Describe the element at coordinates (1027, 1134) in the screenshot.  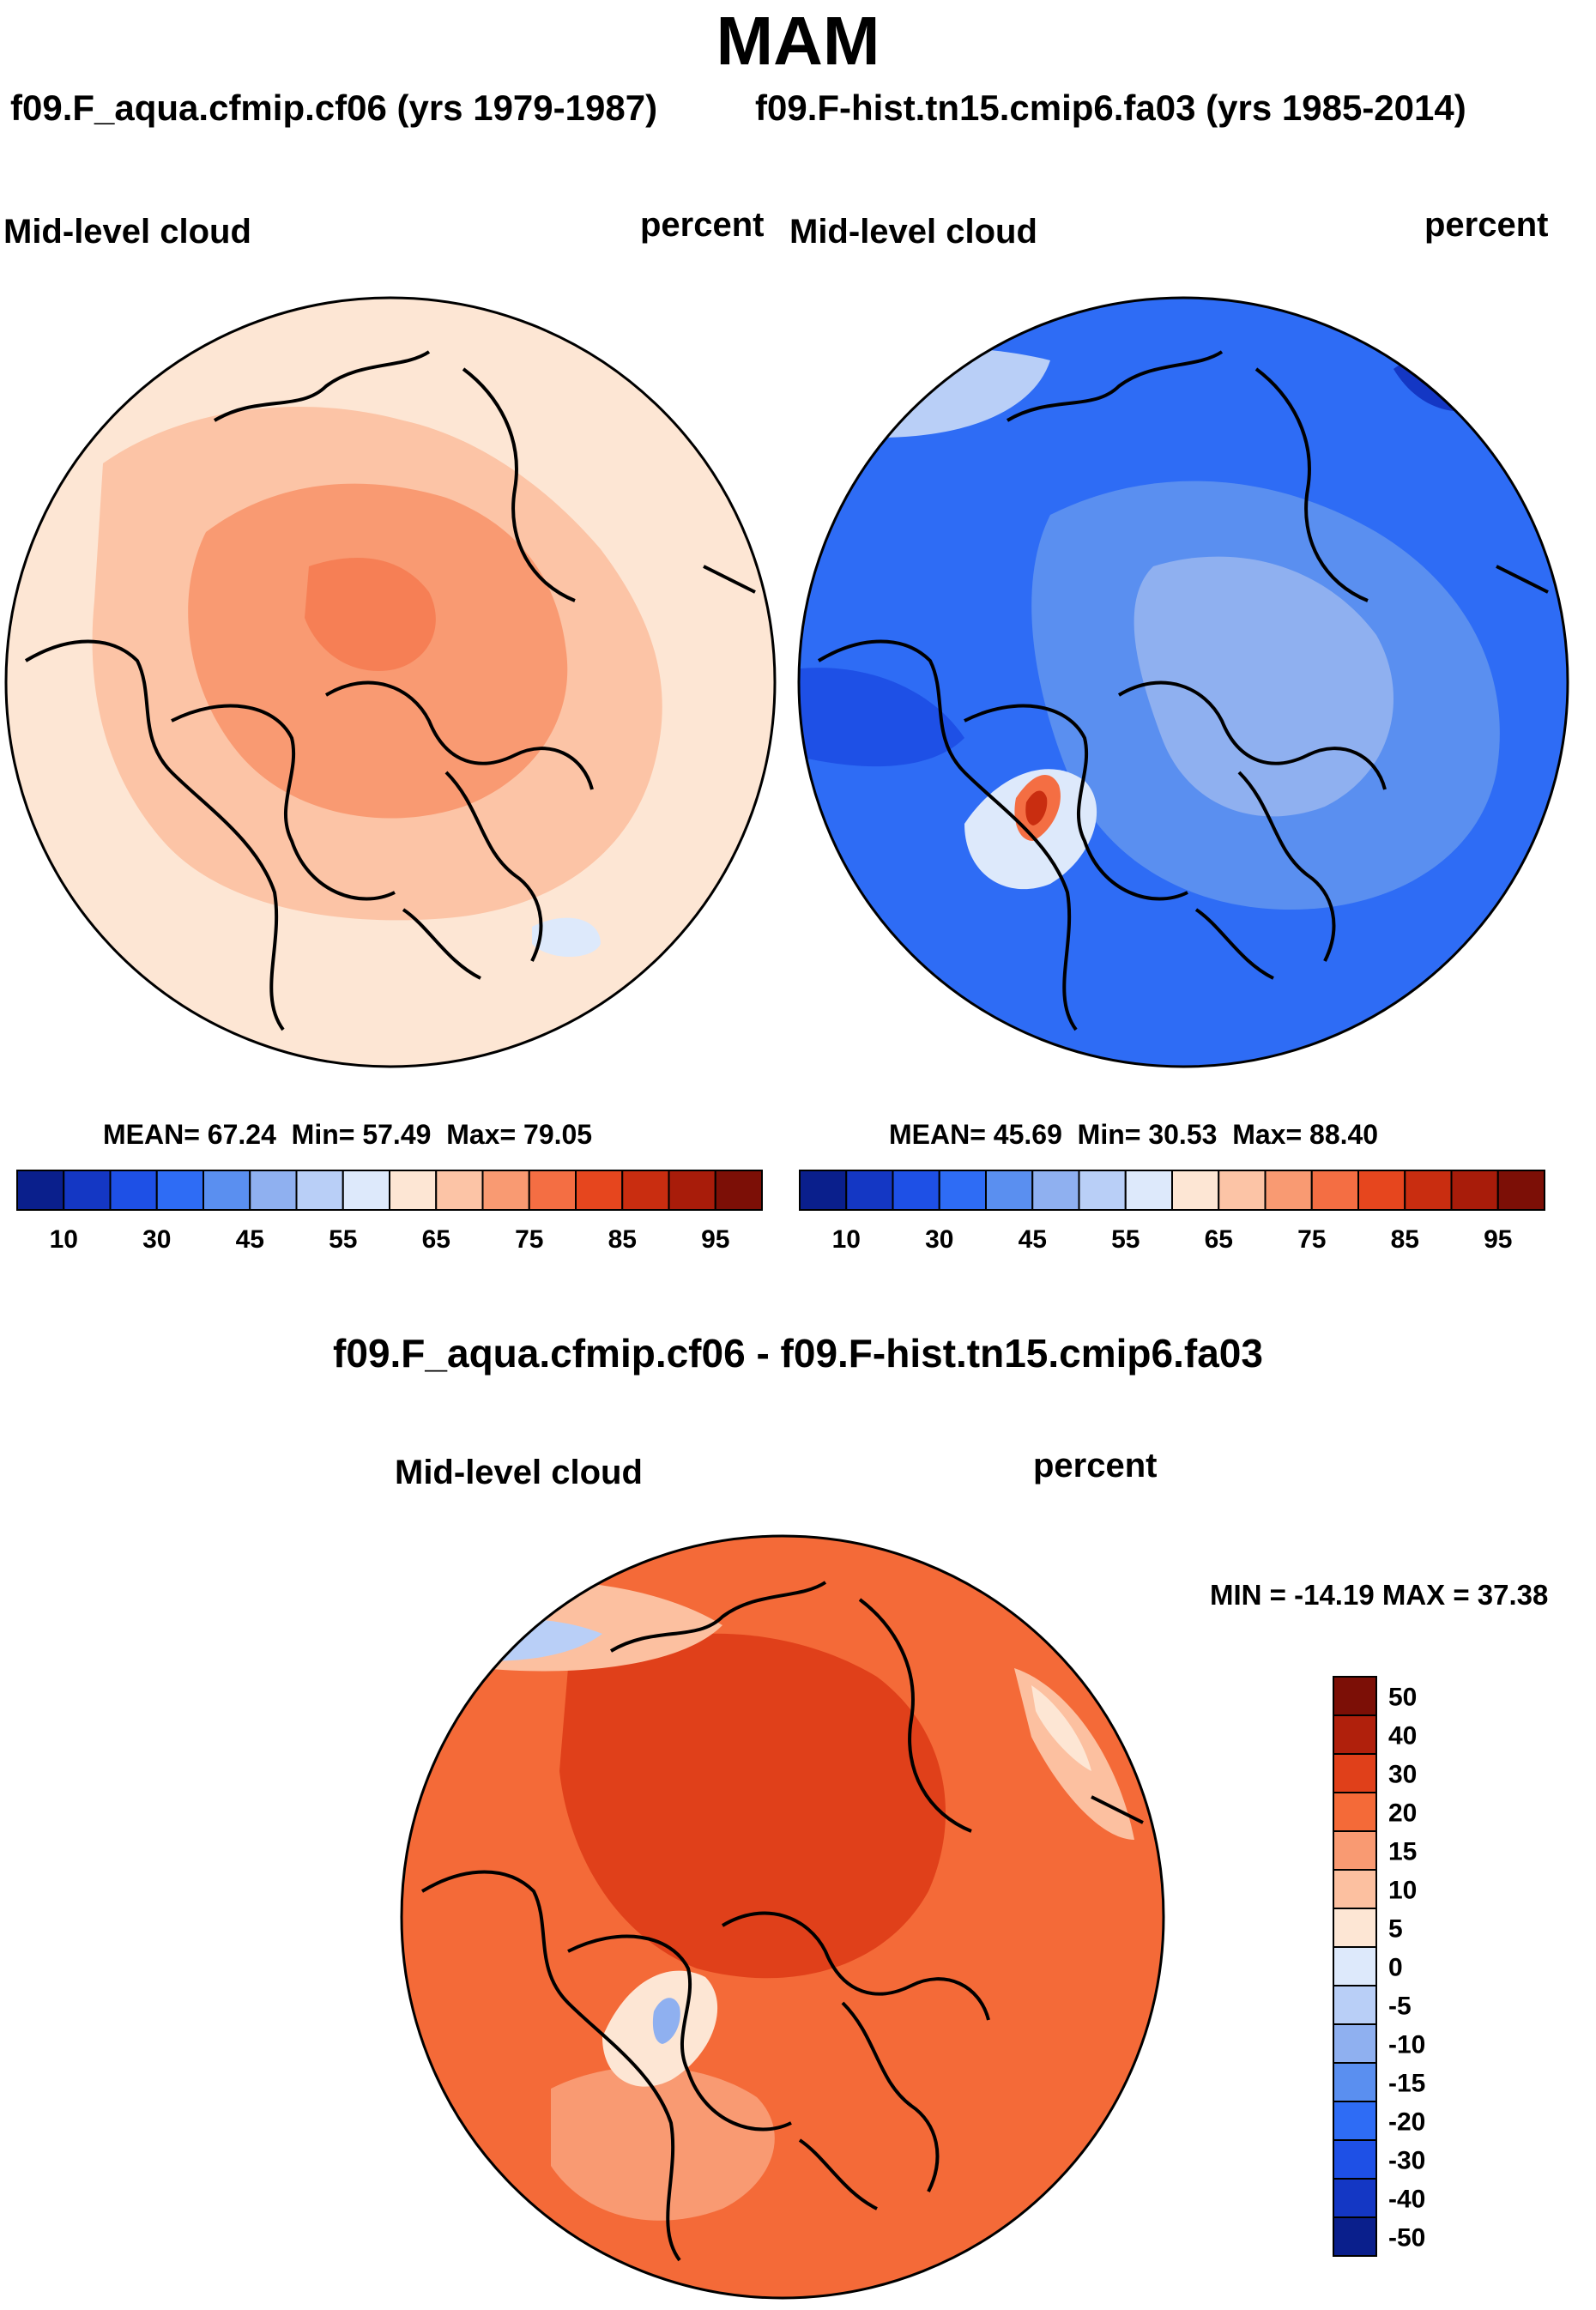
I see `right-mean-value: 45.69` at that location.